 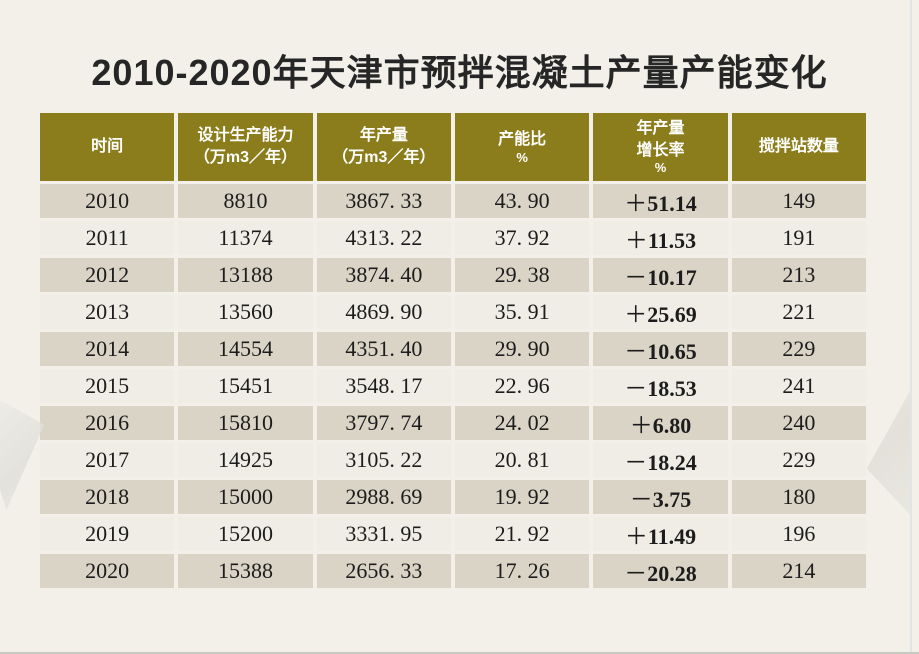 I want to click on col-header-growth-rate-label2: 增长率, so click(x=660, y=150).